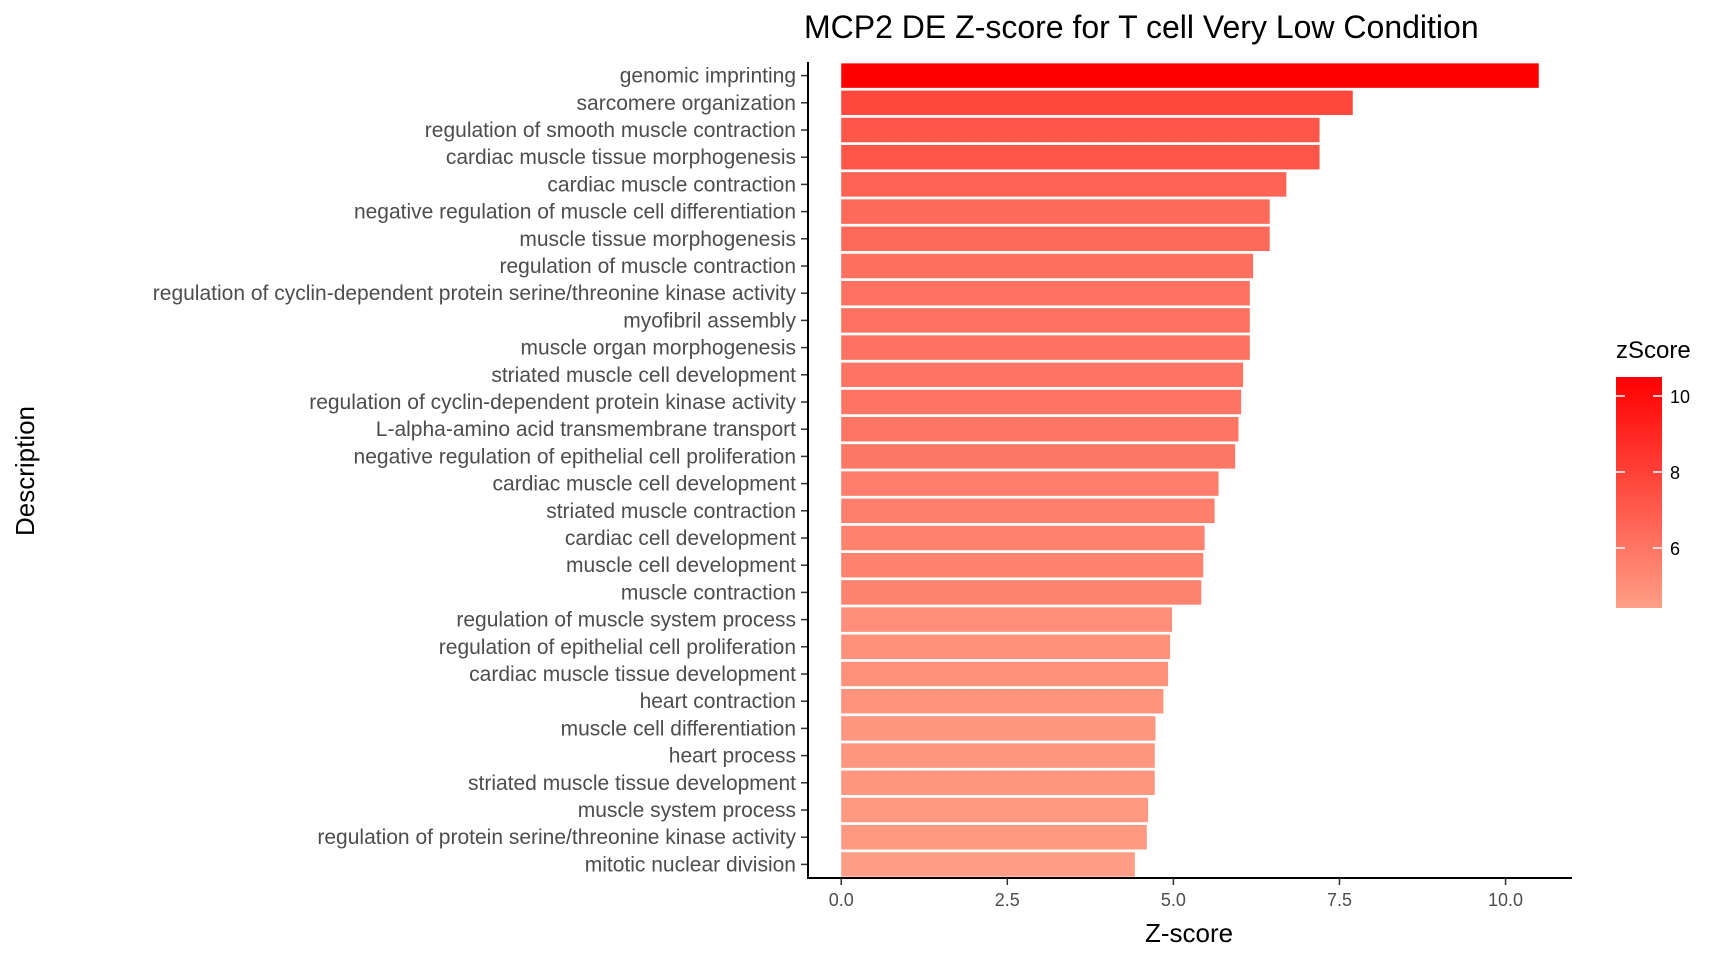 The height and width of the screenshot is (960, 1728). What do you see at coordinates (645, 484) in the screenshot?
I see `category-label: cardiac muscle cell development` at bounding box center [645, 484].